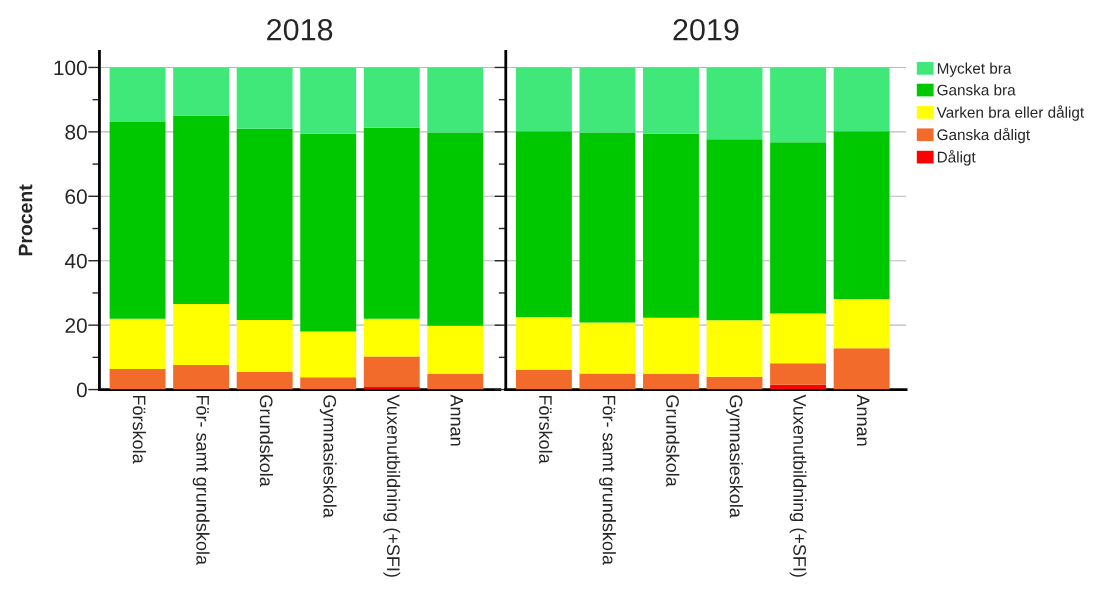  Describe the element at coordinates (956, 158) in the screenshot. I see `legend-label: Dåligt` at that location.